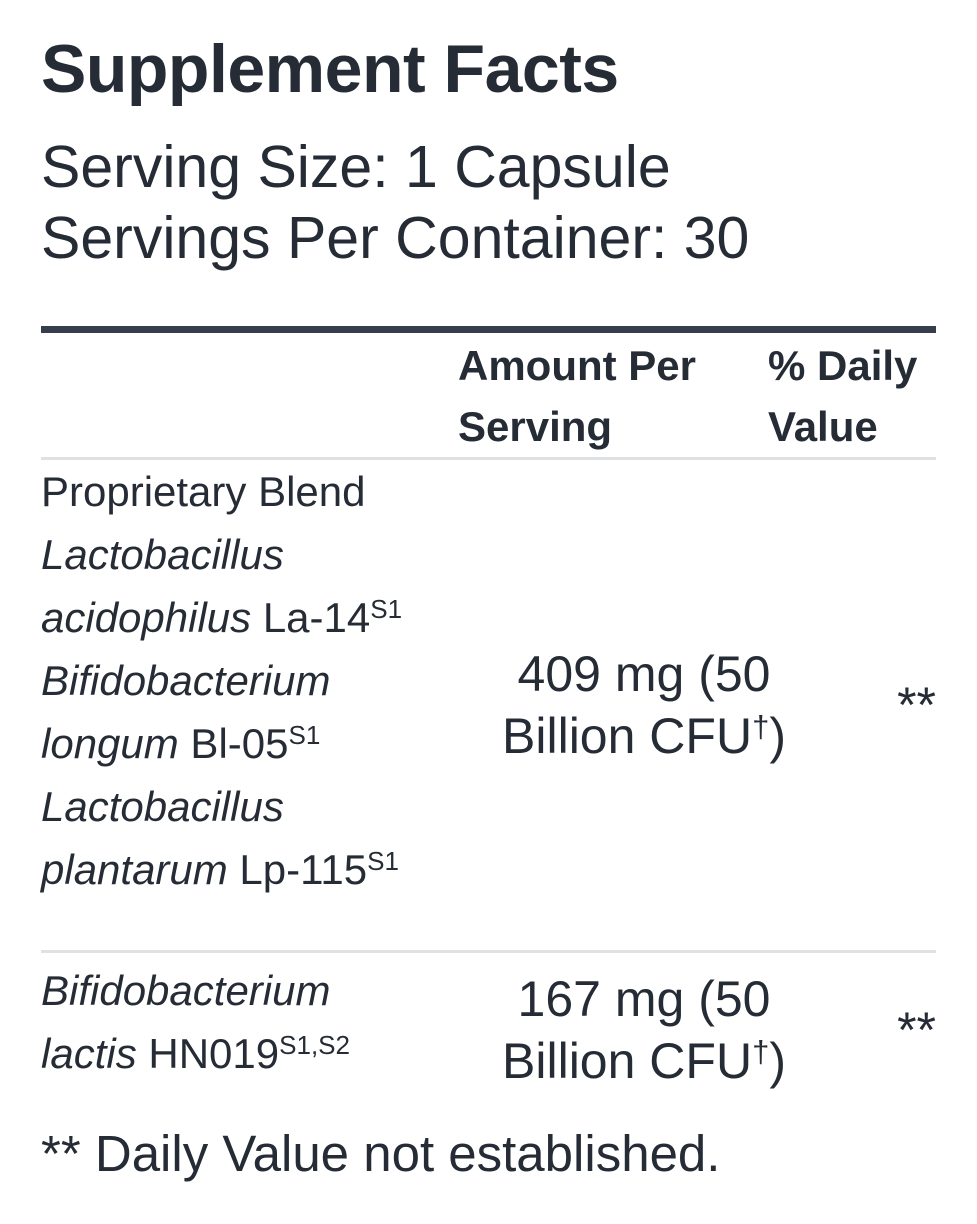  I want to click on ingredient-name-line: acidophilus La-14S1, so click(222, 617).